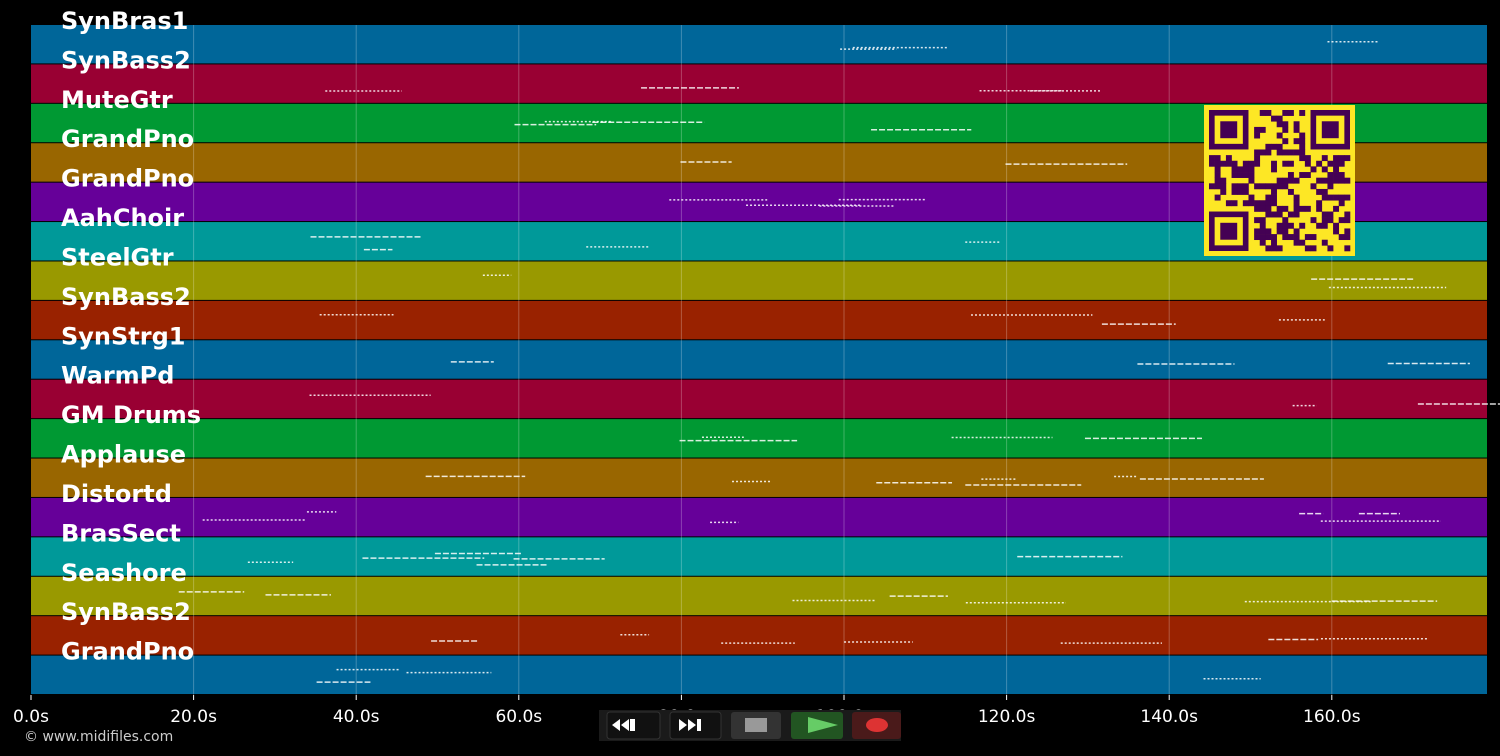 The image size is (1500, 756). I want to click on fast-forward-button, so click(695, 725).